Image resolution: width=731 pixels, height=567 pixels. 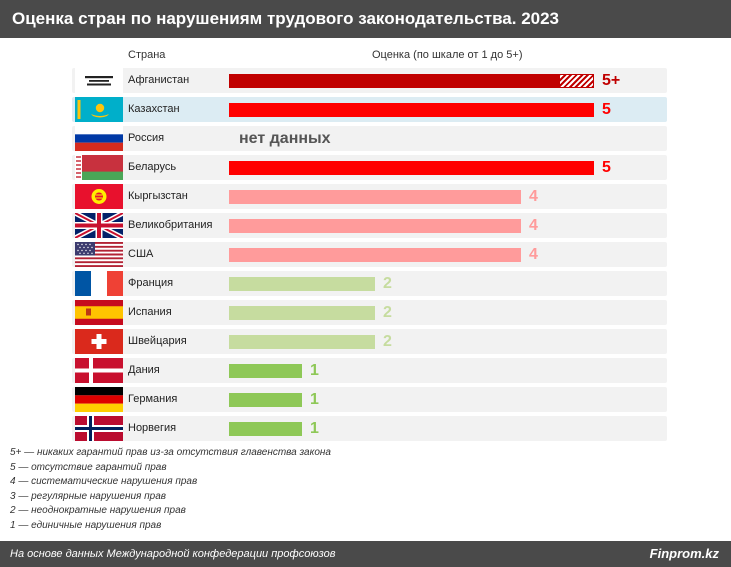 I want to click on country-name: Афганистан, so click(x=159, y=80).